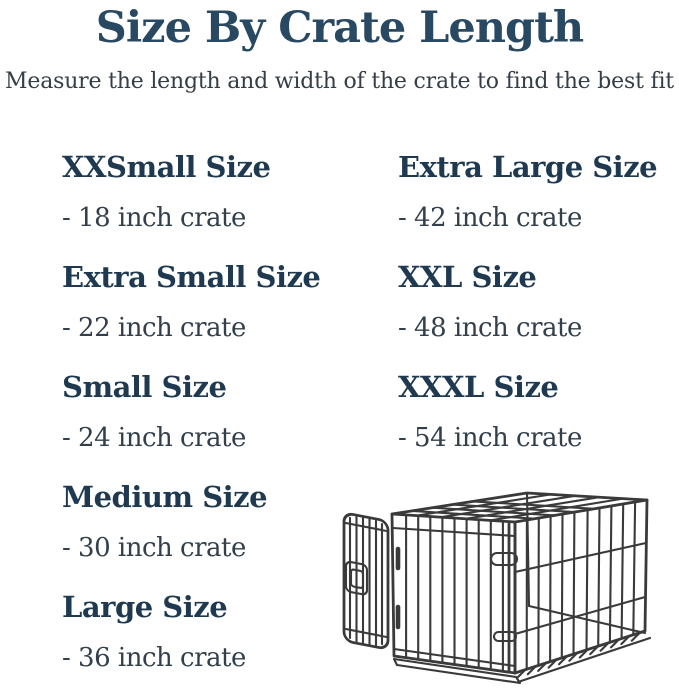 Image resolution: width=679 pixels, height=697 pixels. I want to click on size-label: Extra Large Size, so click(528, 167).